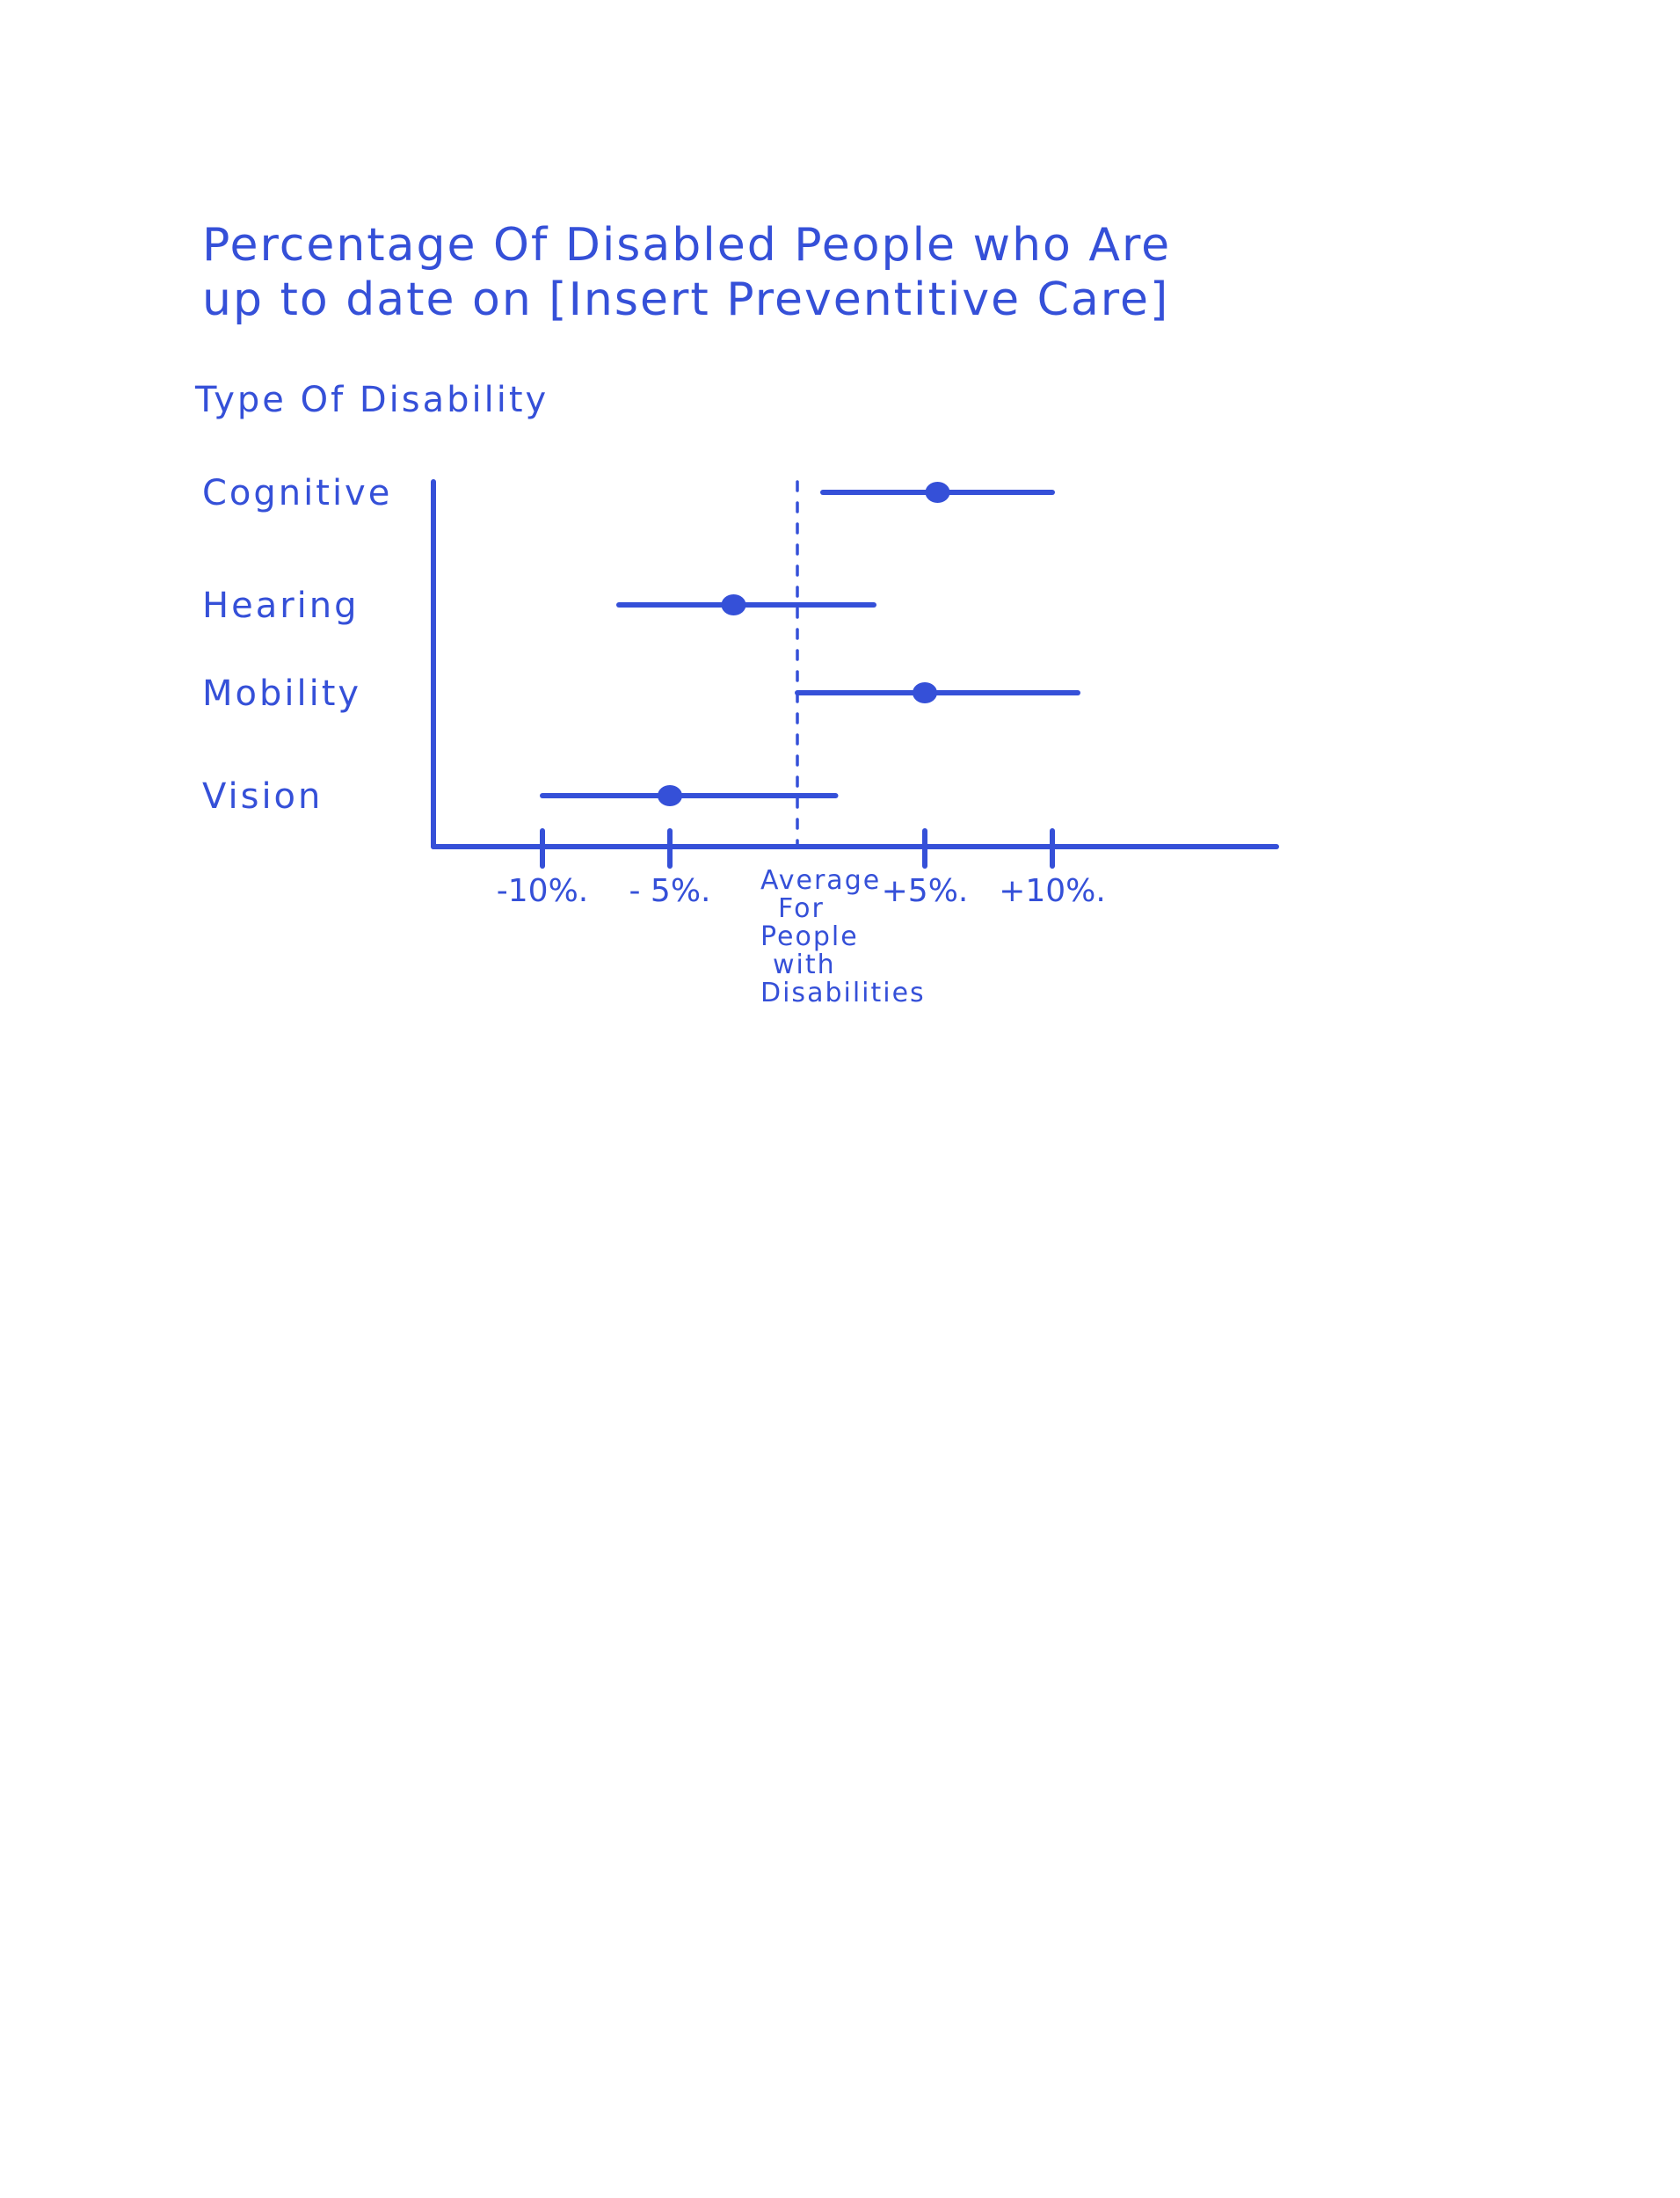 This screenshot has width=1680, height=2198. Describe the element at coordinates (804, 965) in the screenshot. I see `average-label-line-4: with` at that location.